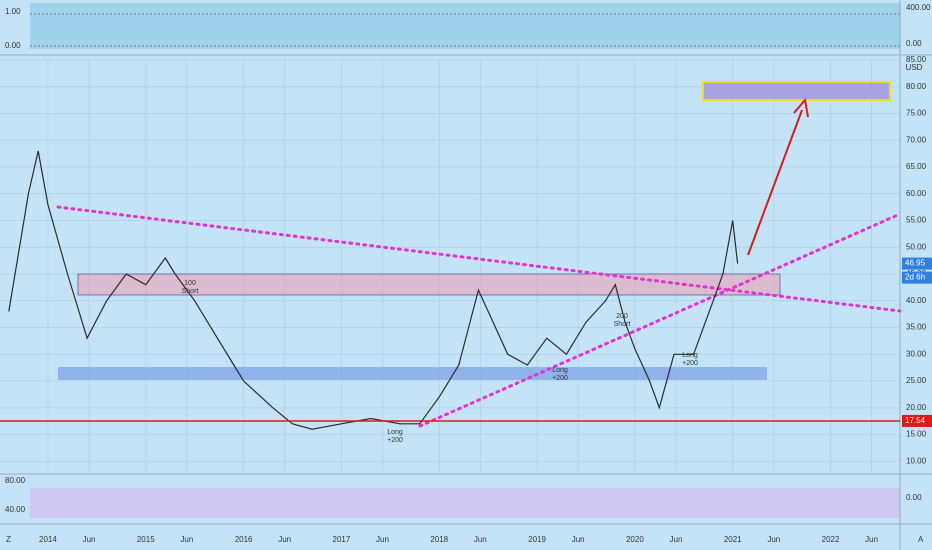 This screenshot has height=550, width=932. I want to click on y-tick-label: 30.00, so click(916, 353).